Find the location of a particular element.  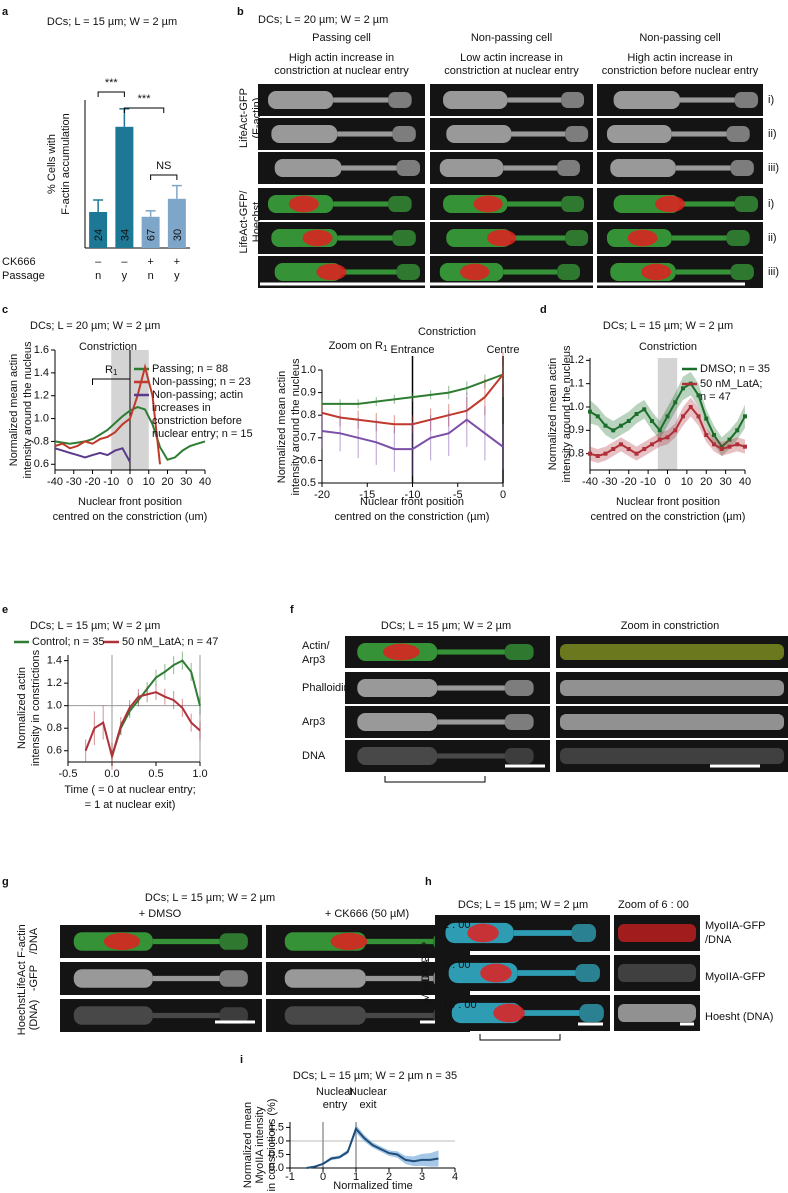

chart-title: DCs; L = 20 µm; W = 2 µm is located at coordinates (95, 326).